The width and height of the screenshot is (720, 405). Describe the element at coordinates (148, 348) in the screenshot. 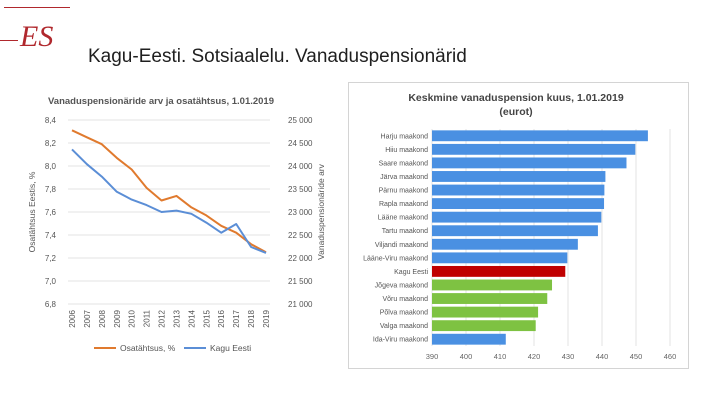

I see `legend-label: Osatähtsus, %` at that location.